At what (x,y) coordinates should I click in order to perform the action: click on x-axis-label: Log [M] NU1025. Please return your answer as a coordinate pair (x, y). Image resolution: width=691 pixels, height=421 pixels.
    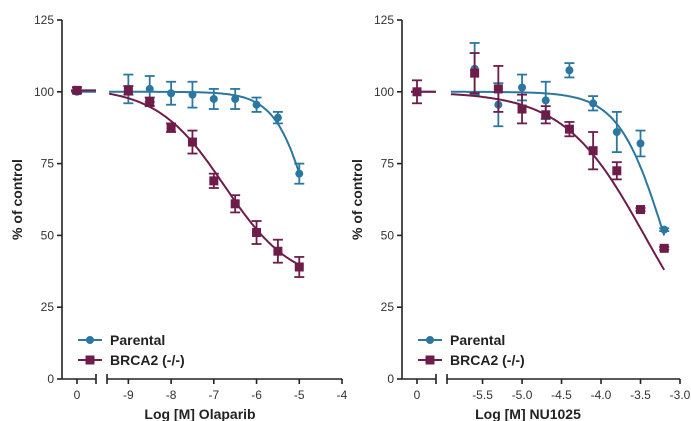
    Looking at the image, I should click on (528, 413).